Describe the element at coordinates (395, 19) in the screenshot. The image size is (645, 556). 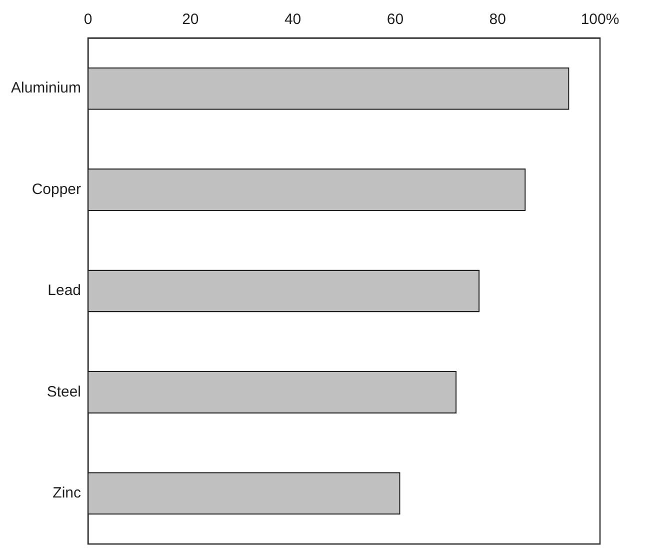
I see `x-tick-label: 60` at that location.